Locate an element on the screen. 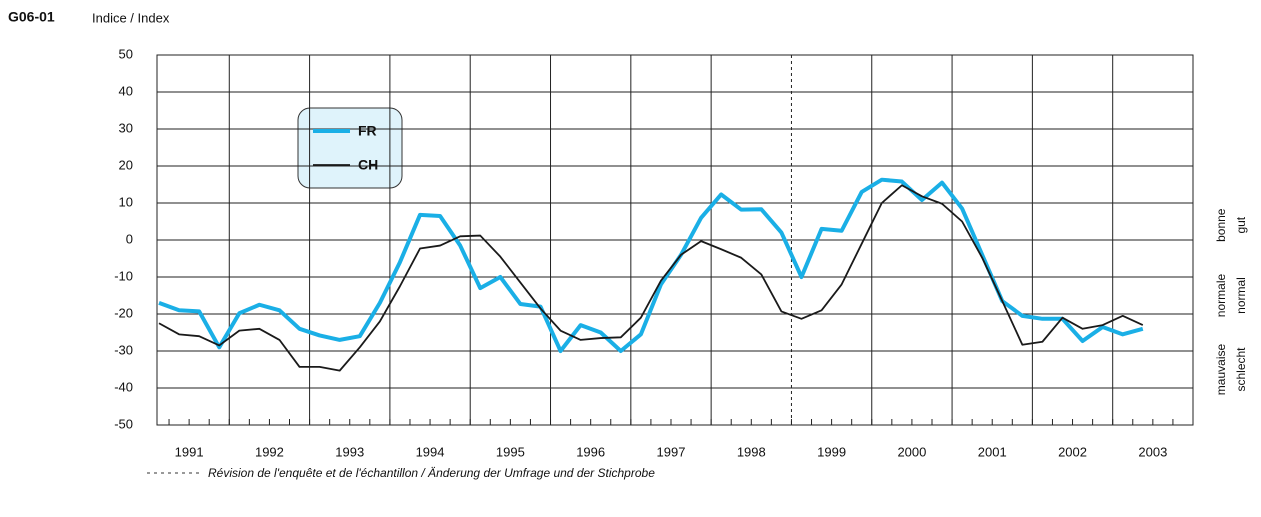 The image size is (1261, 517). side-label: schlecht is located at coordinates (1241, 369).